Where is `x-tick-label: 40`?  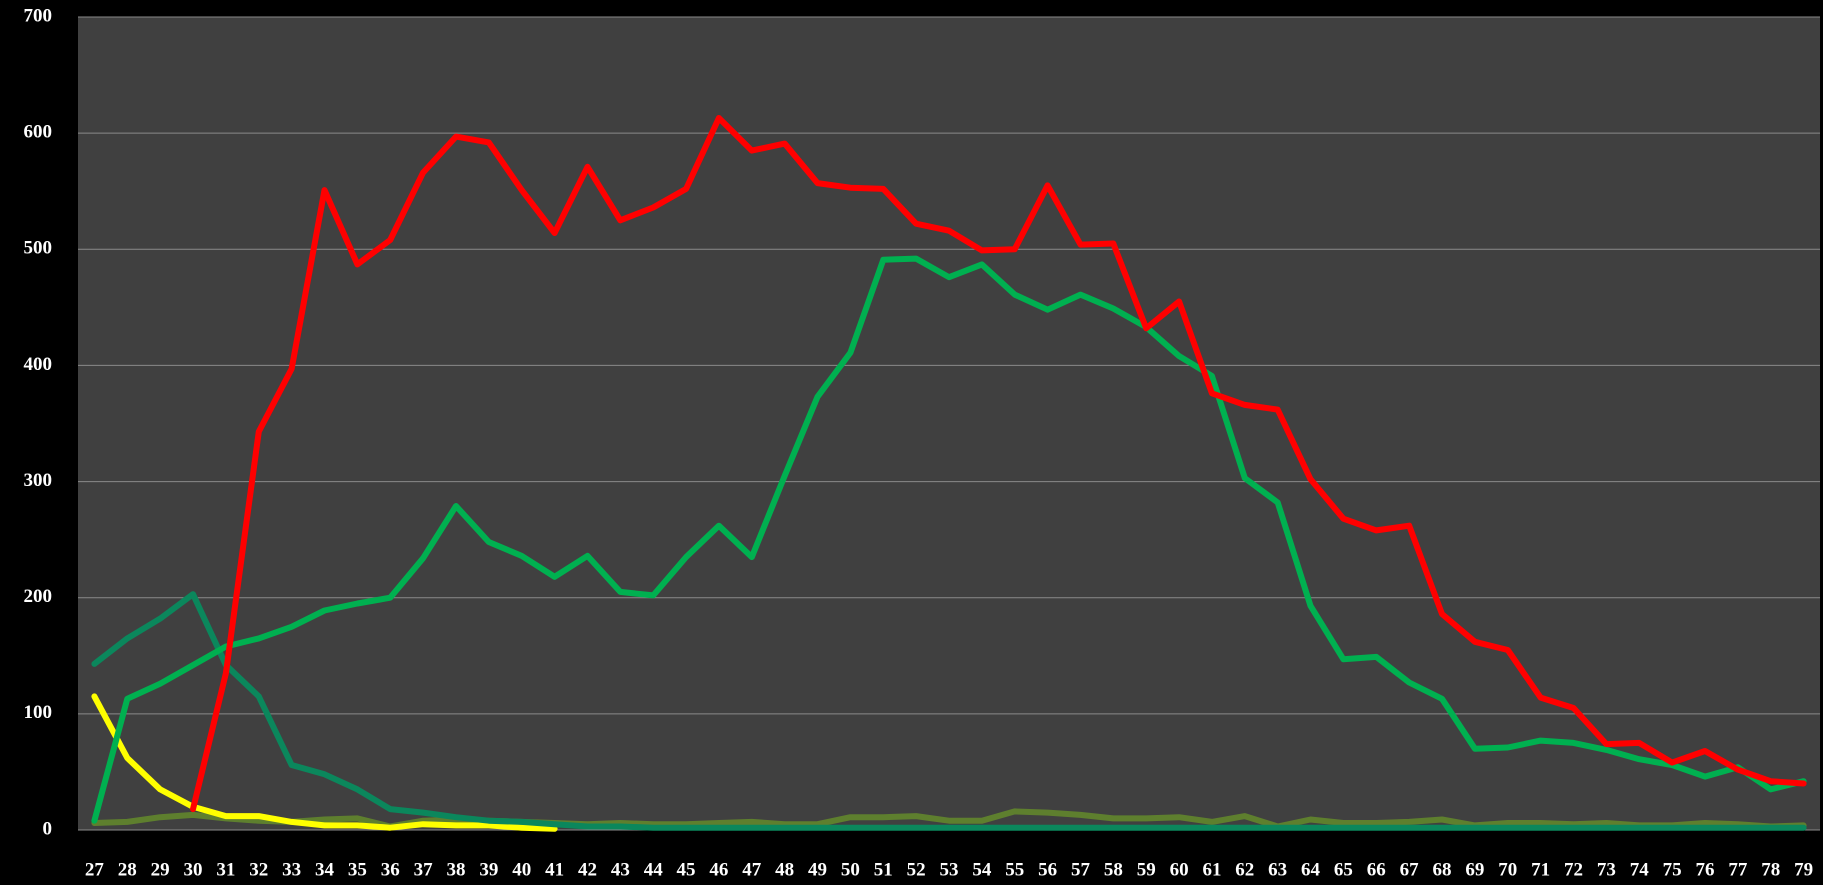 x-tick-label: 40 is located at coordinates (521, 869).